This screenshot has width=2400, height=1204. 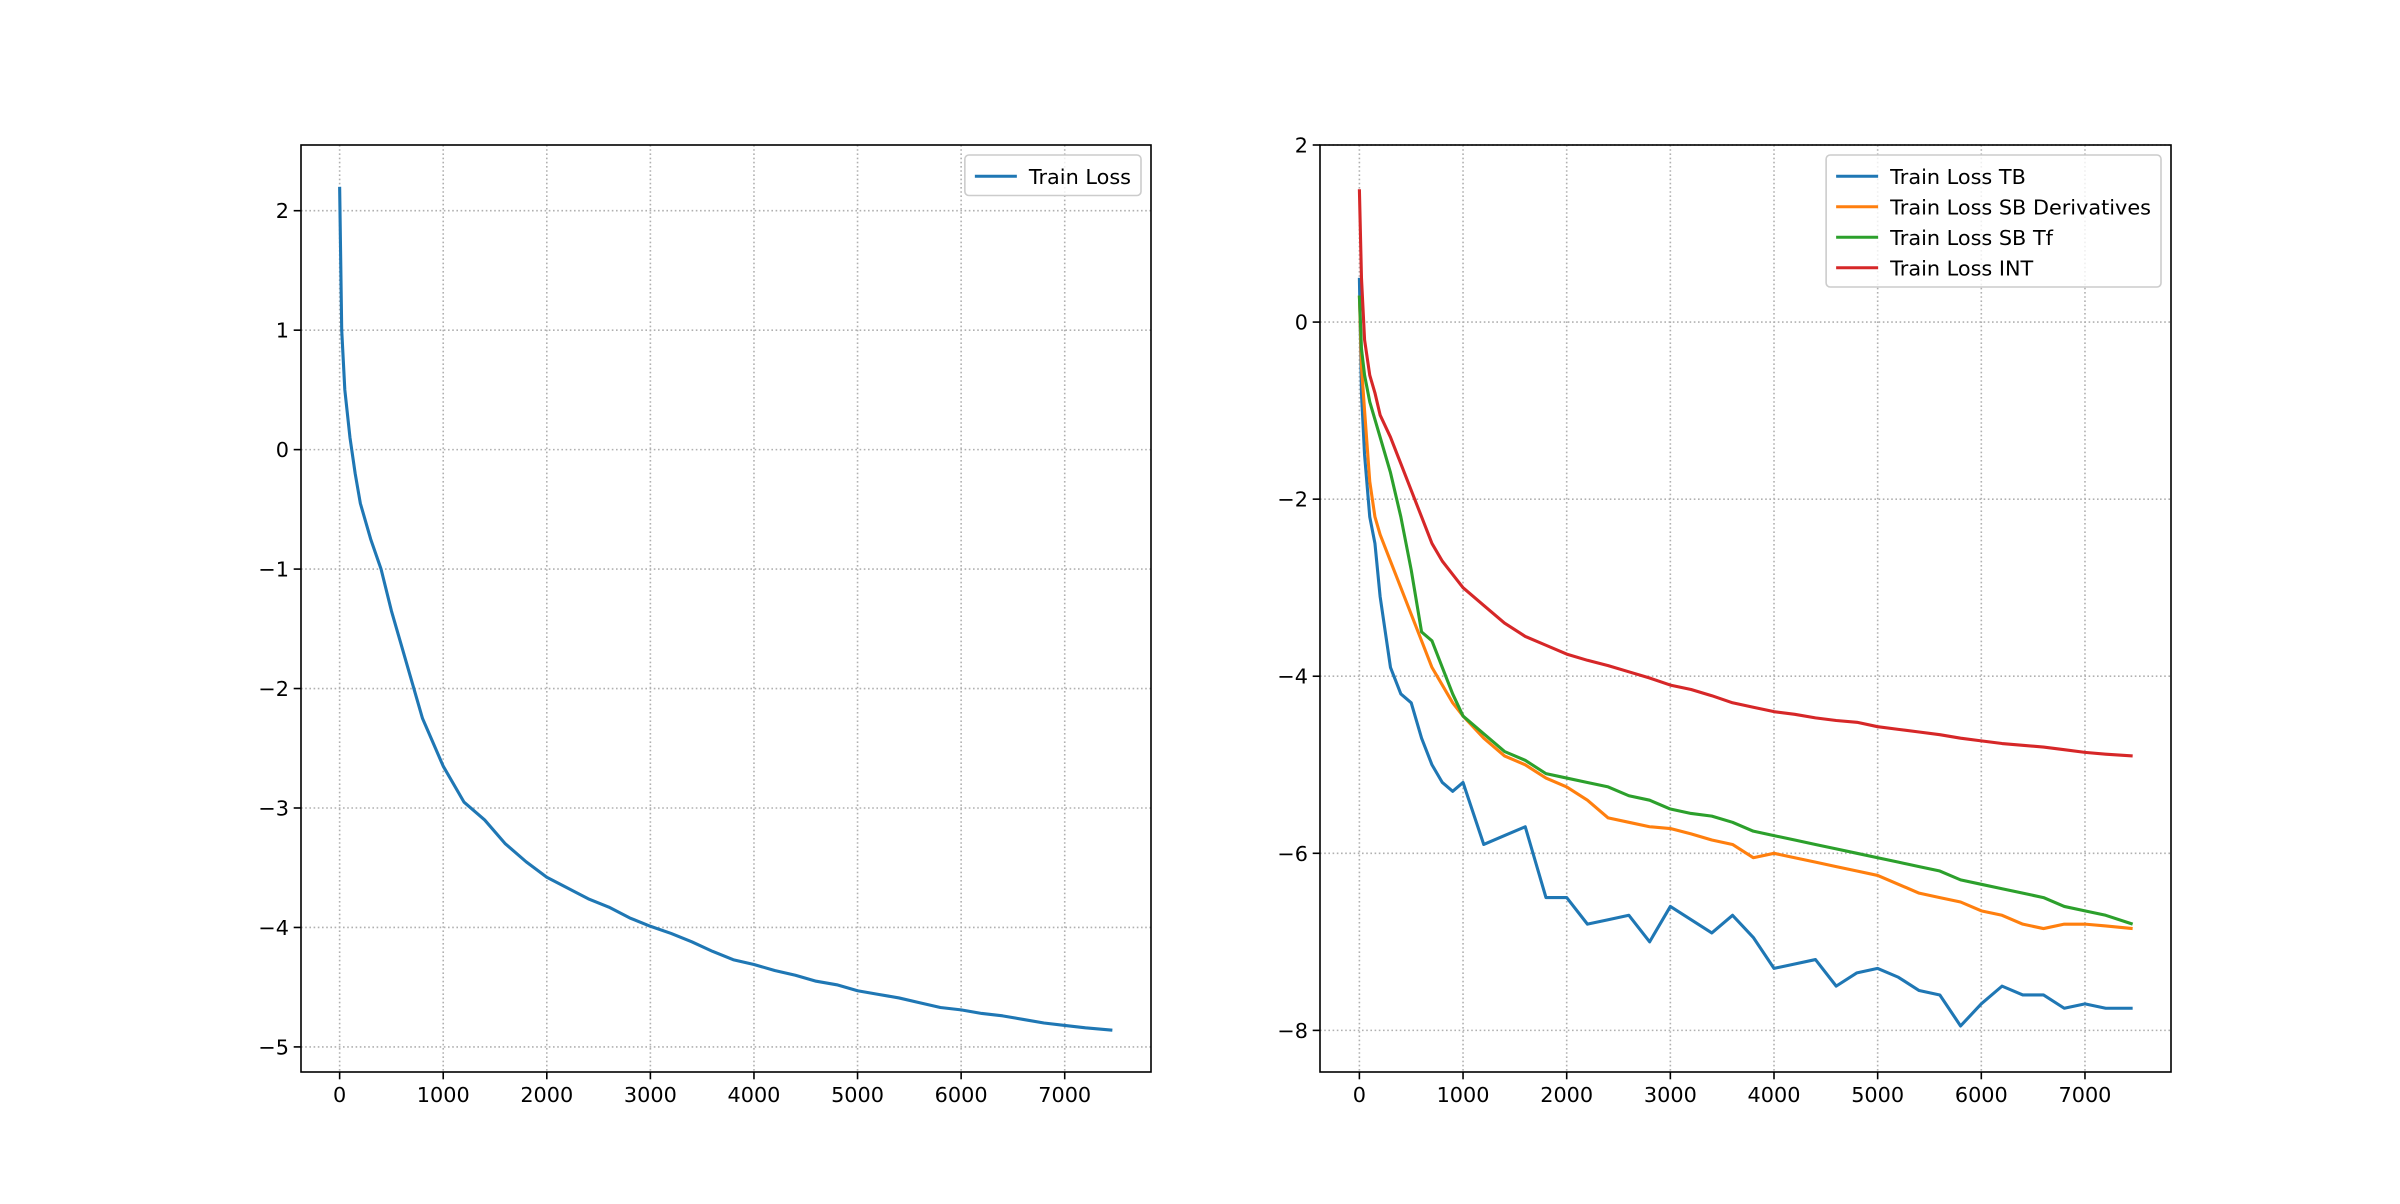 I want to click on y-tick-label: −1, so click(x=273, y=570).